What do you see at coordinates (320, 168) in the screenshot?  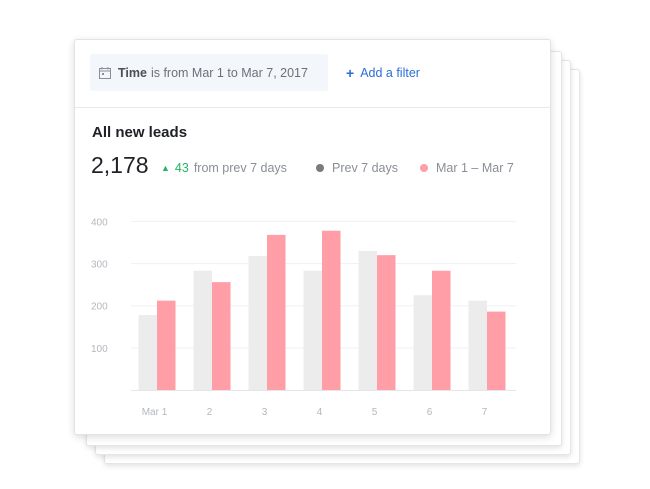 I see `legend-dot-prev` at bounding box center [320, 168].